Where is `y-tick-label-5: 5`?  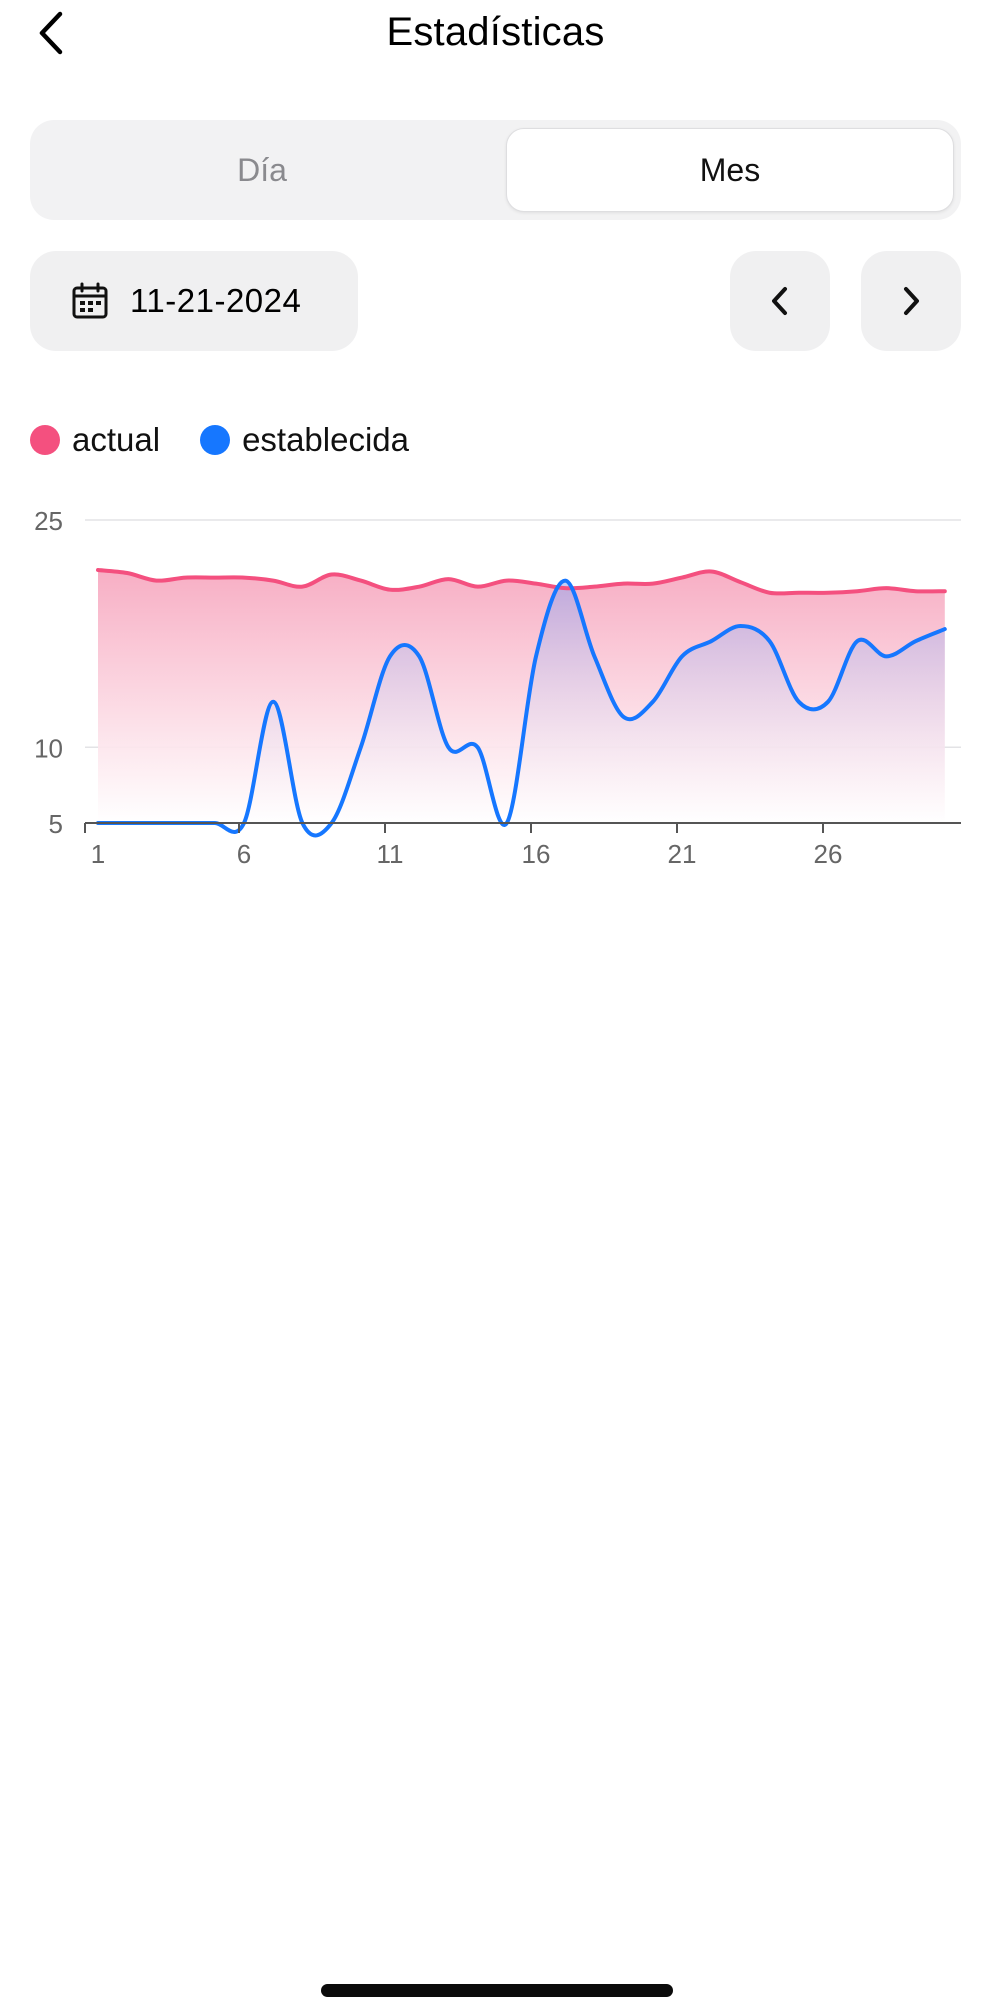 y-tick-label-5: 5 is located at coordinates (56, 824).